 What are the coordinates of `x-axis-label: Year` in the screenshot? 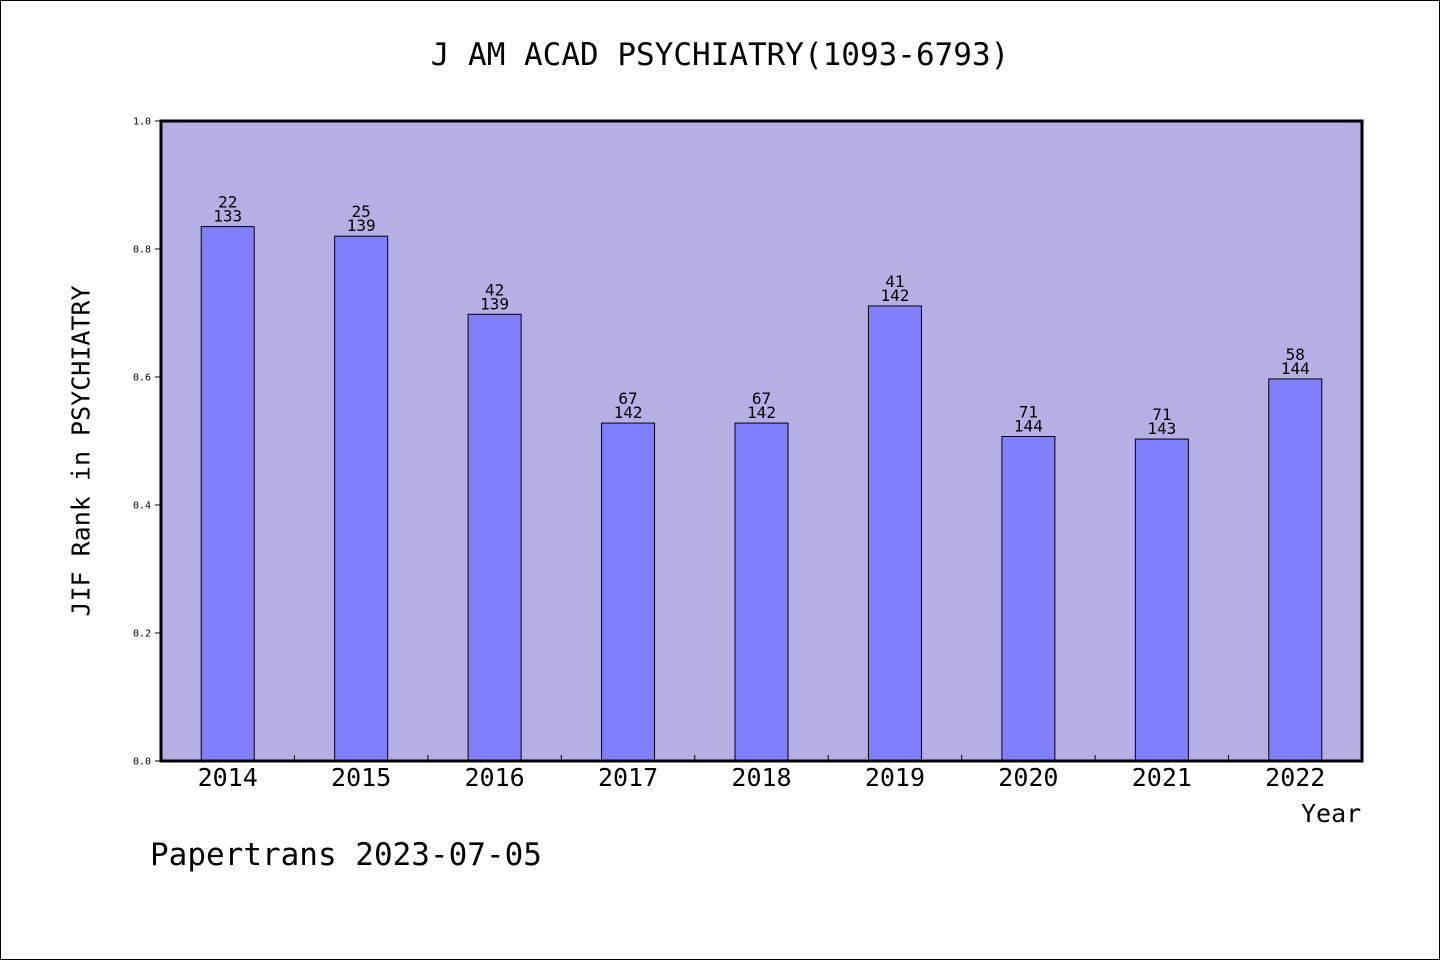 It's located at (1331, 813).